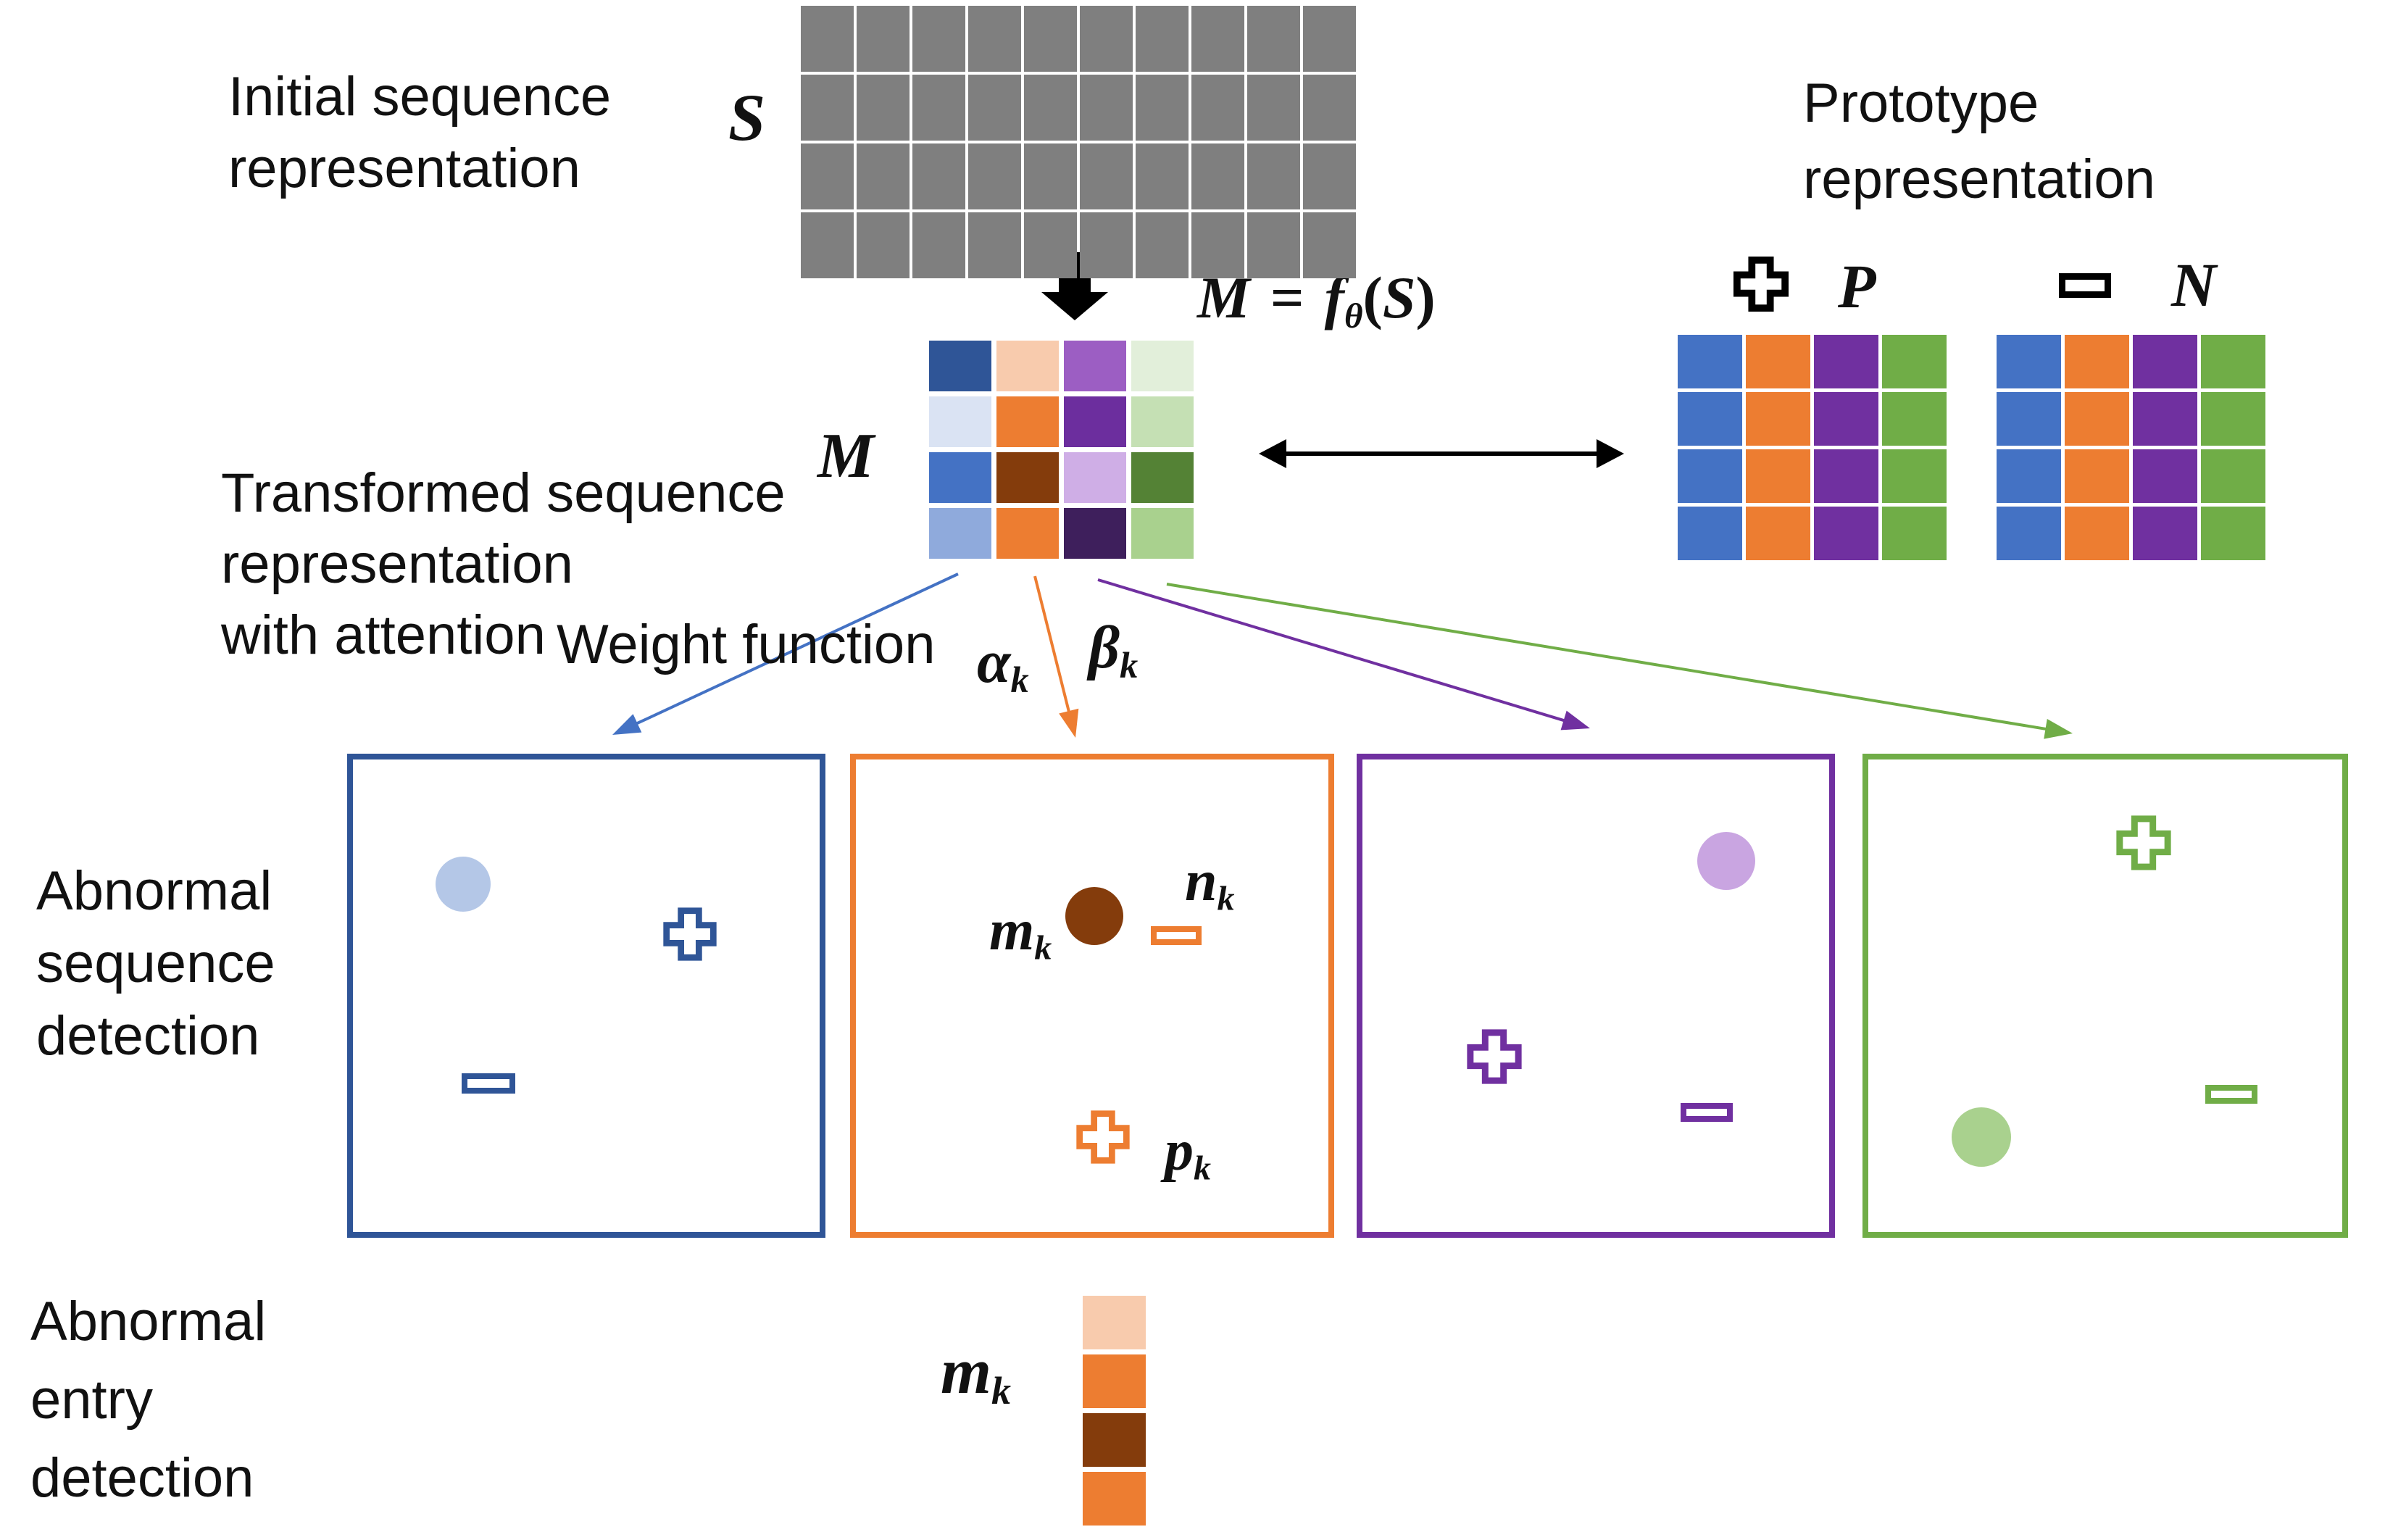  Describe the element at coordinates (1812, 448) in the screenshot. I see `p-prototype-matrix` at that location.